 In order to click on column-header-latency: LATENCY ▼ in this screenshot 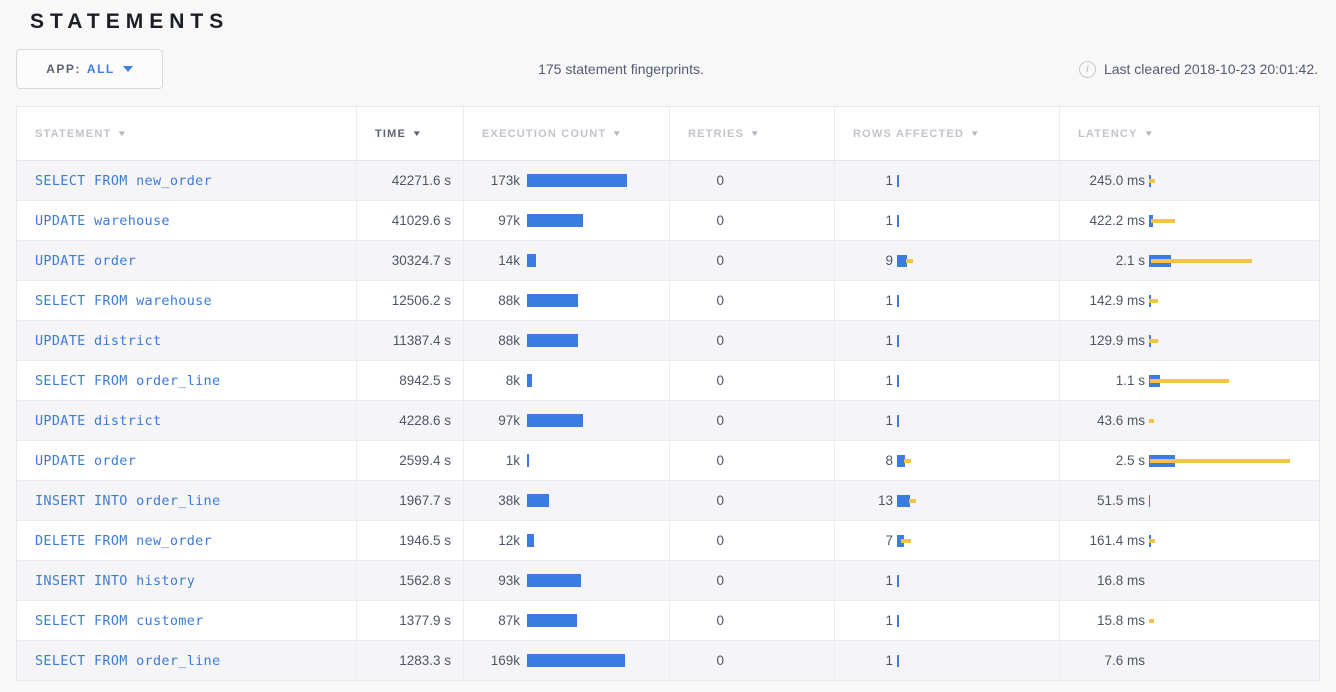, I will do `click(1117, 133)`.